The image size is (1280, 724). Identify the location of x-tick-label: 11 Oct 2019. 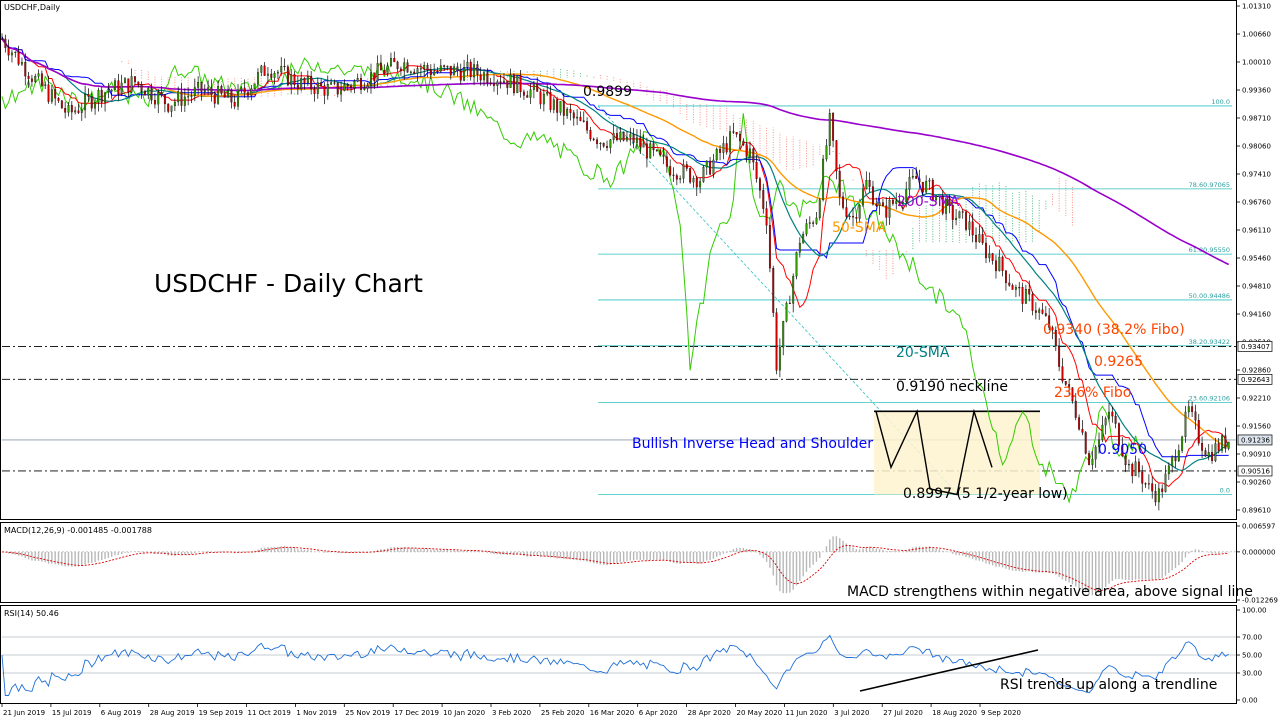
(269, 713).